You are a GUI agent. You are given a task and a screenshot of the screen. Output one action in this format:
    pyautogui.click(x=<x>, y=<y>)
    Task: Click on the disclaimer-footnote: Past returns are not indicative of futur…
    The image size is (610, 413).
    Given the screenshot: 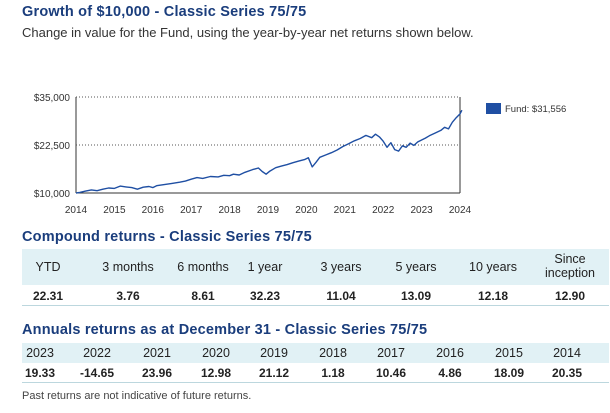 What is the action you would take?
    pyautogui.click(x=137, y=396)
    